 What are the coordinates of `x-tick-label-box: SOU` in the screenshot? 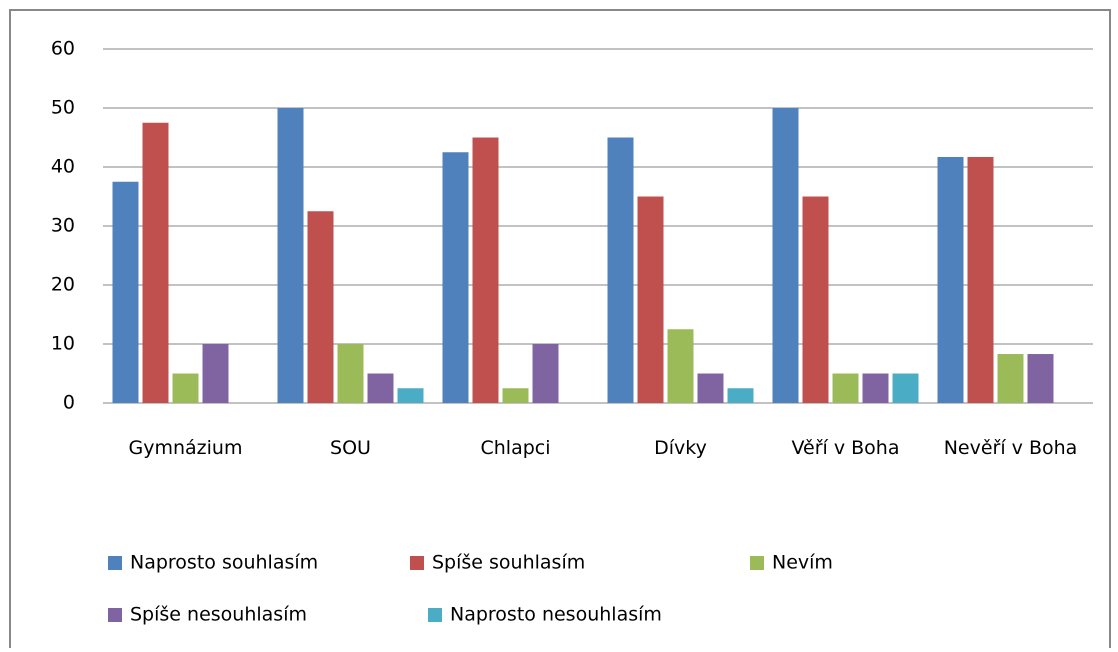 It's located at (350, 448).